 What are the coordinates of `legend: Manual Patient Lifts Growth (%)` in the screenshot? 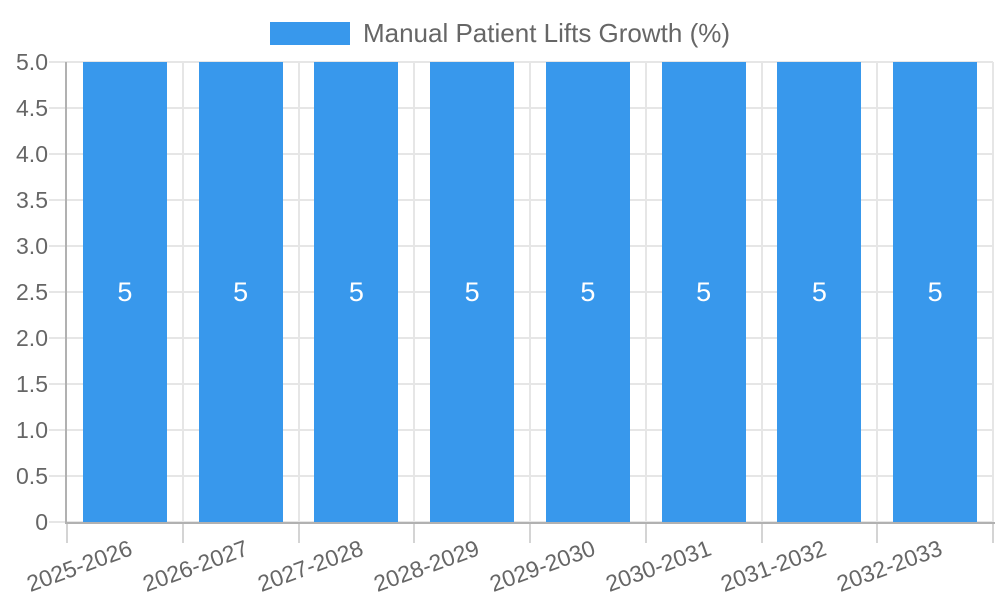 It's located at (500, 33).